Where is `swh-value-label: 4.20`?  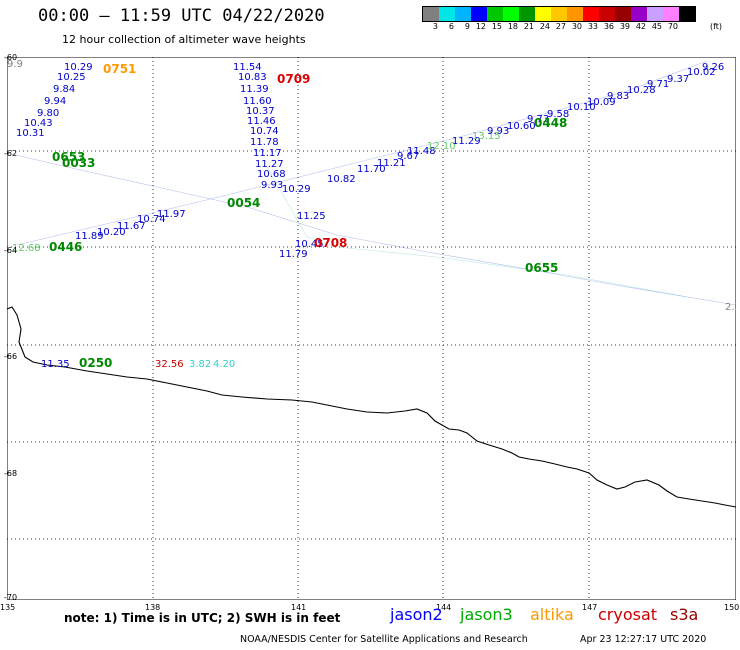 swh-value-label: 4.20 is located at coordinates (224, 364).